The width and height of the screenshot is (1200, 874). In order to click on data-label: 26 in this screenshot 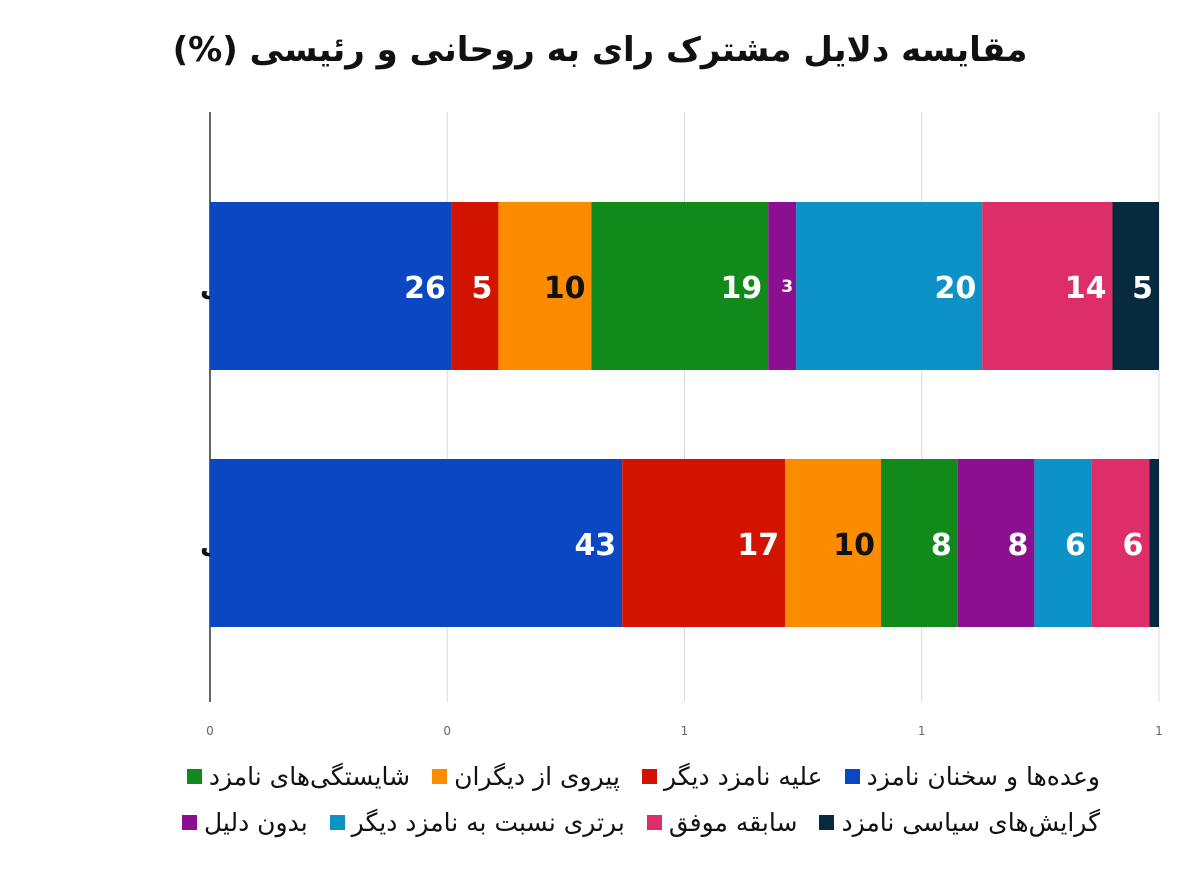, I will do `click(425, 288)`.